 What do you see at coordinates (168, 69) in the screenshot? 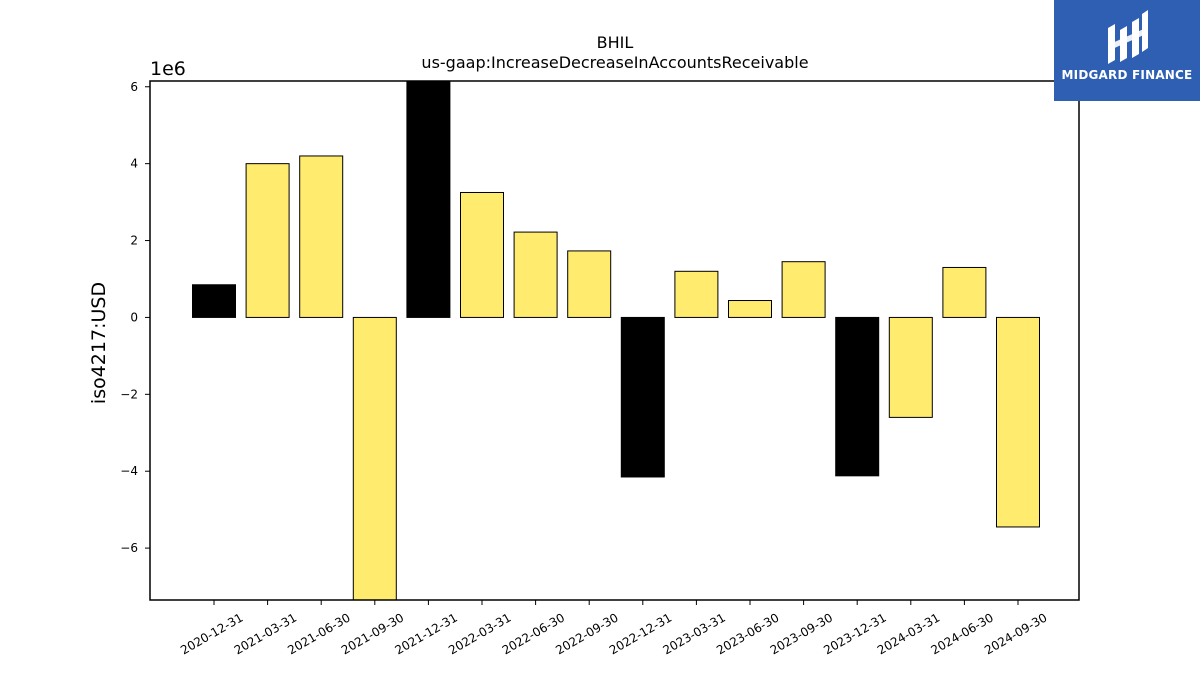
I see `y-offset-text: 1e6` at bounding box center [168, 69].